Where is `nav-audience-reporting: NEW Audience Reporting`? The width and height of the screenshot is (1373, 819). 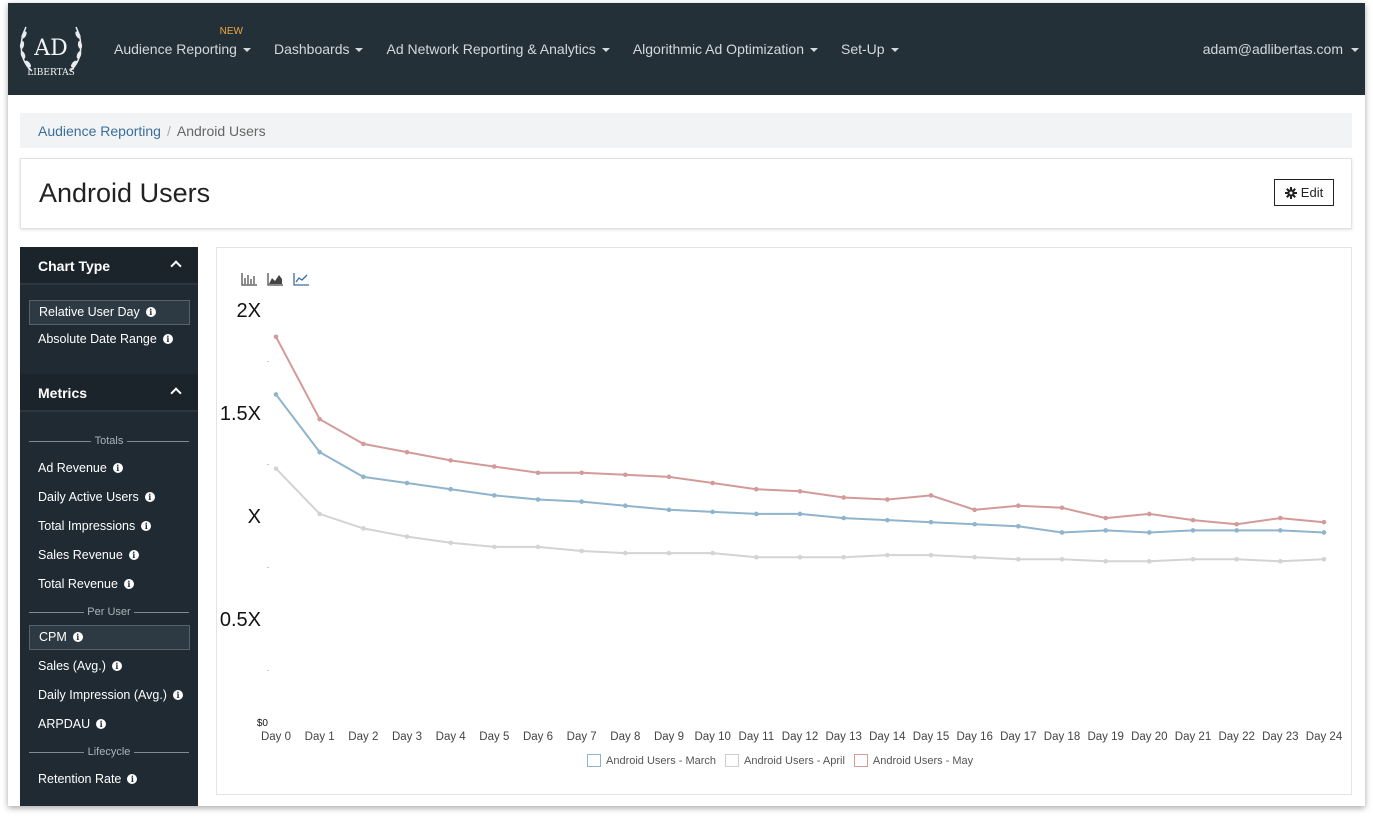 nav-audience-reporting: NEW Audience Reporting is located at coordinates (182, 41).